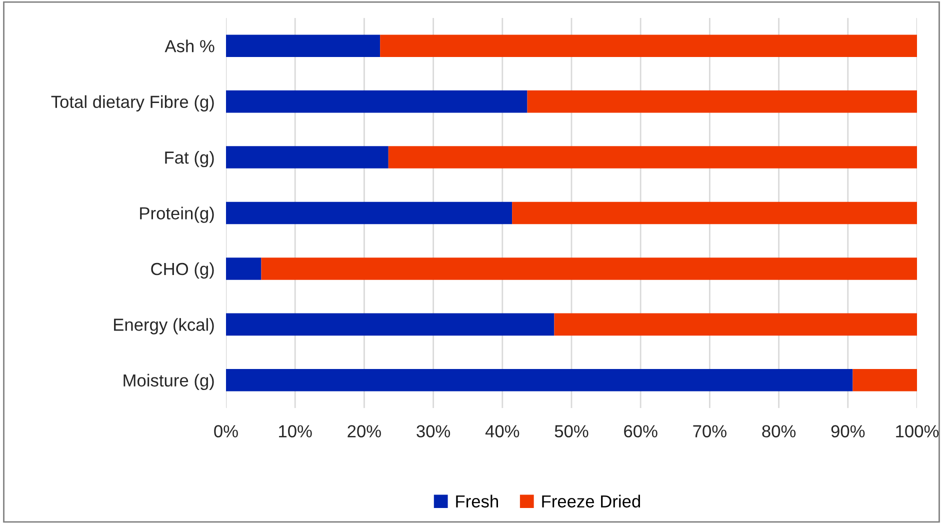 The width and height of the screenshot is (943, 524). Describe the element at coordinates (364, 431) in the screenshot. I see `x-tick-label: 20%` at that location.